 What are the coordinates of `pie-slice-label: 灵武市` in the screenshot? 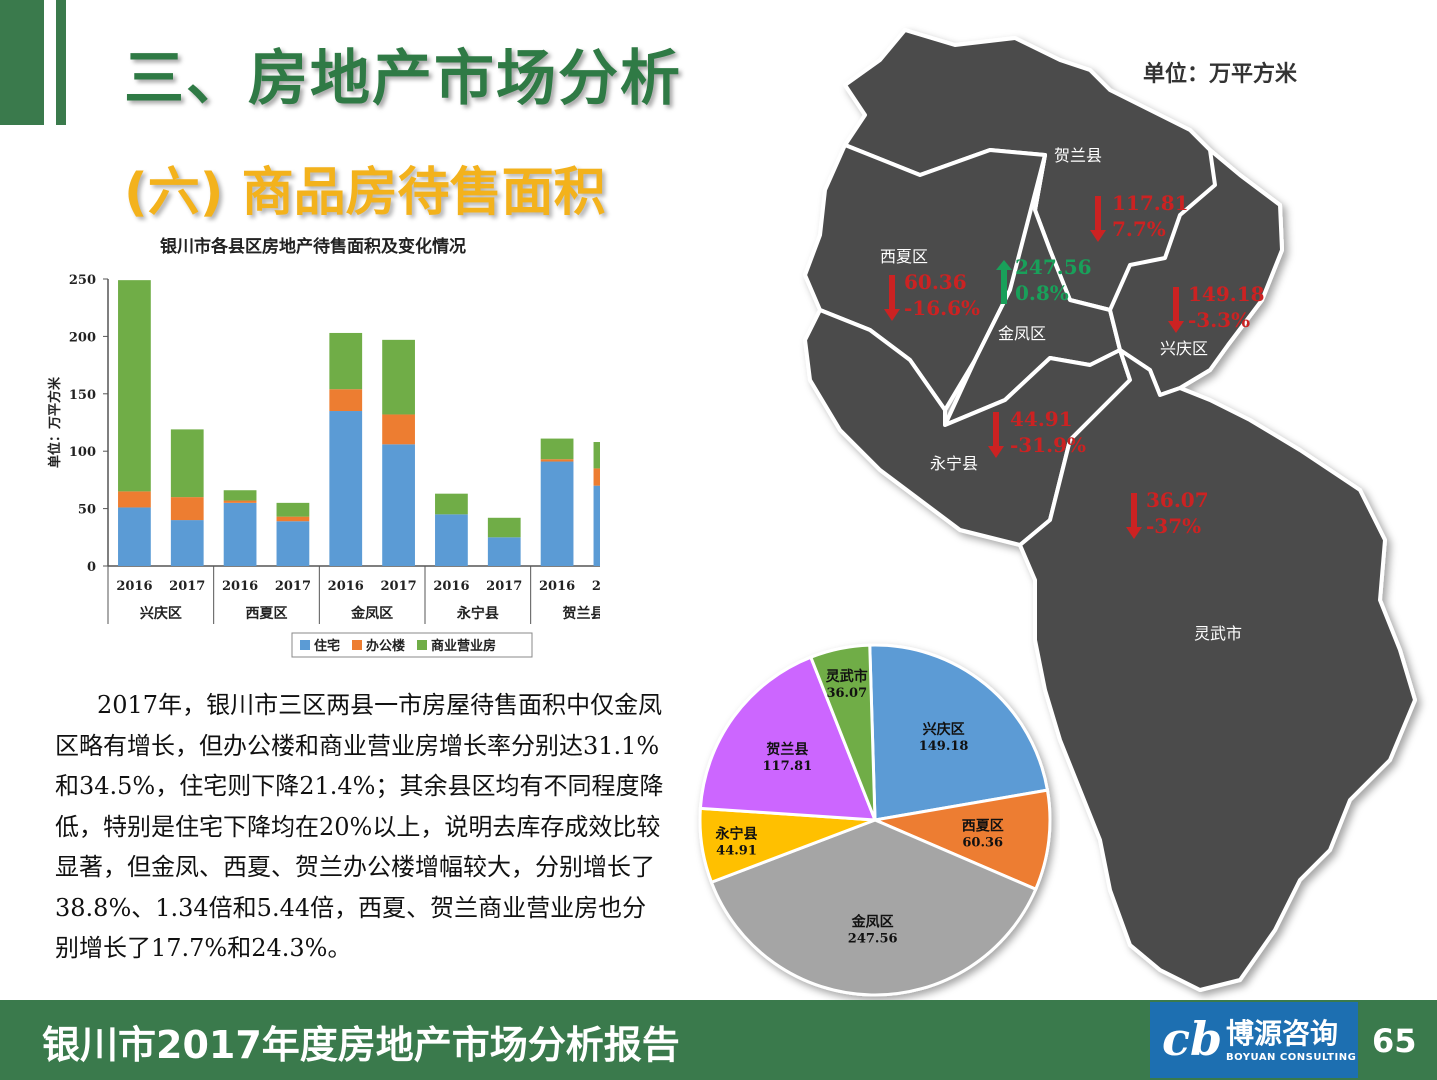 It's located at (847, 676).